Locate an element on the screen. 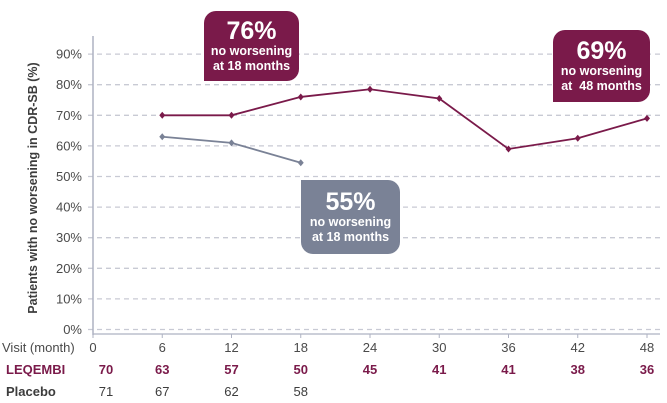 Image resolution: width=667 pixels, height=403 pixels. visit-month: 48 is located at coordinates (647, 347).